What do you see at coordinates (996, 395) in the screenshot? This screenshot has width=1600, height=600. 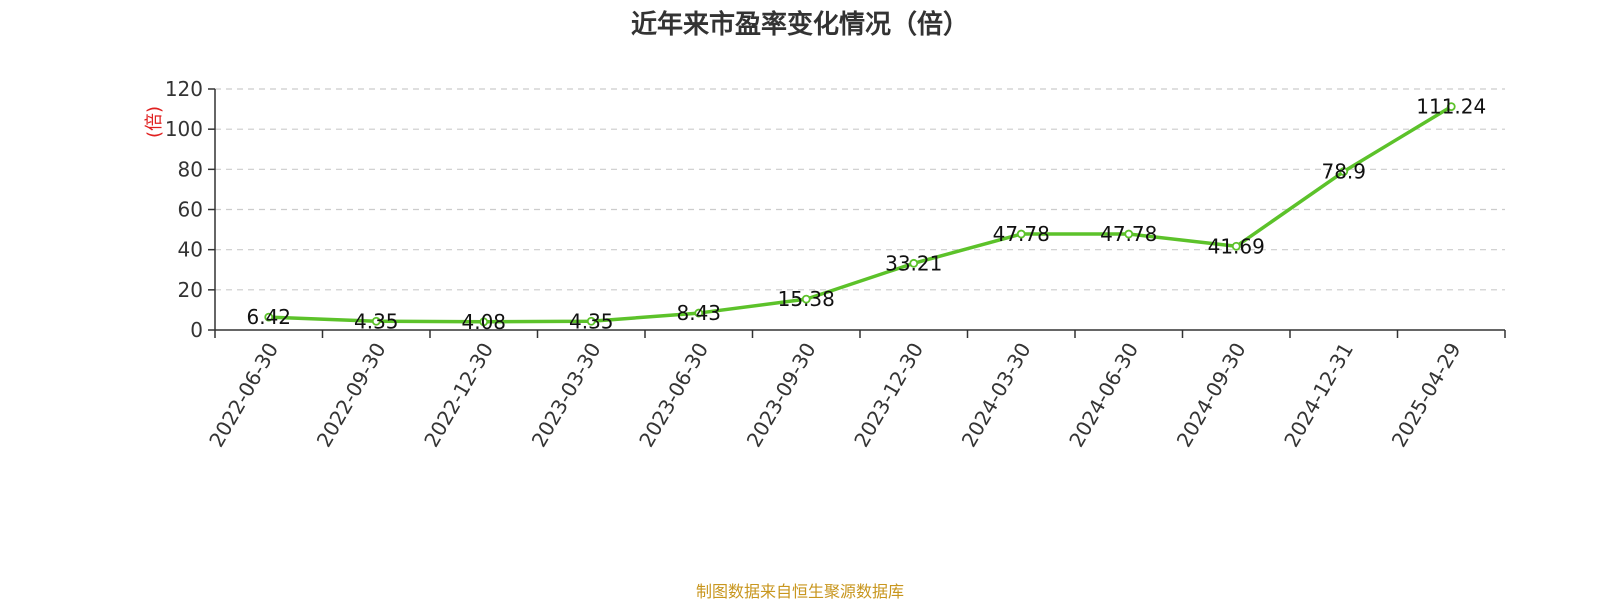 I see `x-tick-label: 2024-03-30` at bounding box center [996, 395].